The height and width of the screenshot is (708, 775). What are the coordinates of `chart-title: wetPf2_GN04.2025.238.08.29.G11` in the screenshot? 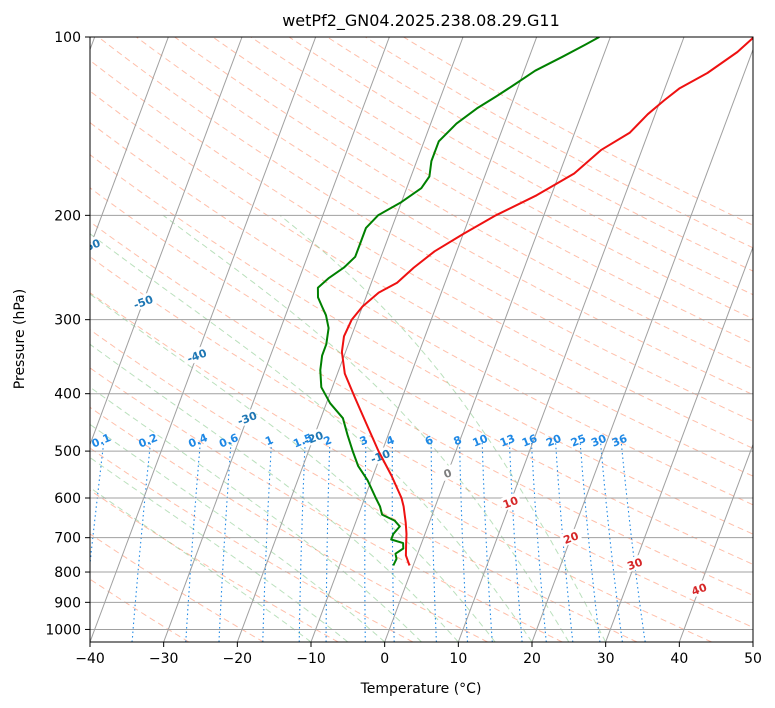 It's located at (421, 21).